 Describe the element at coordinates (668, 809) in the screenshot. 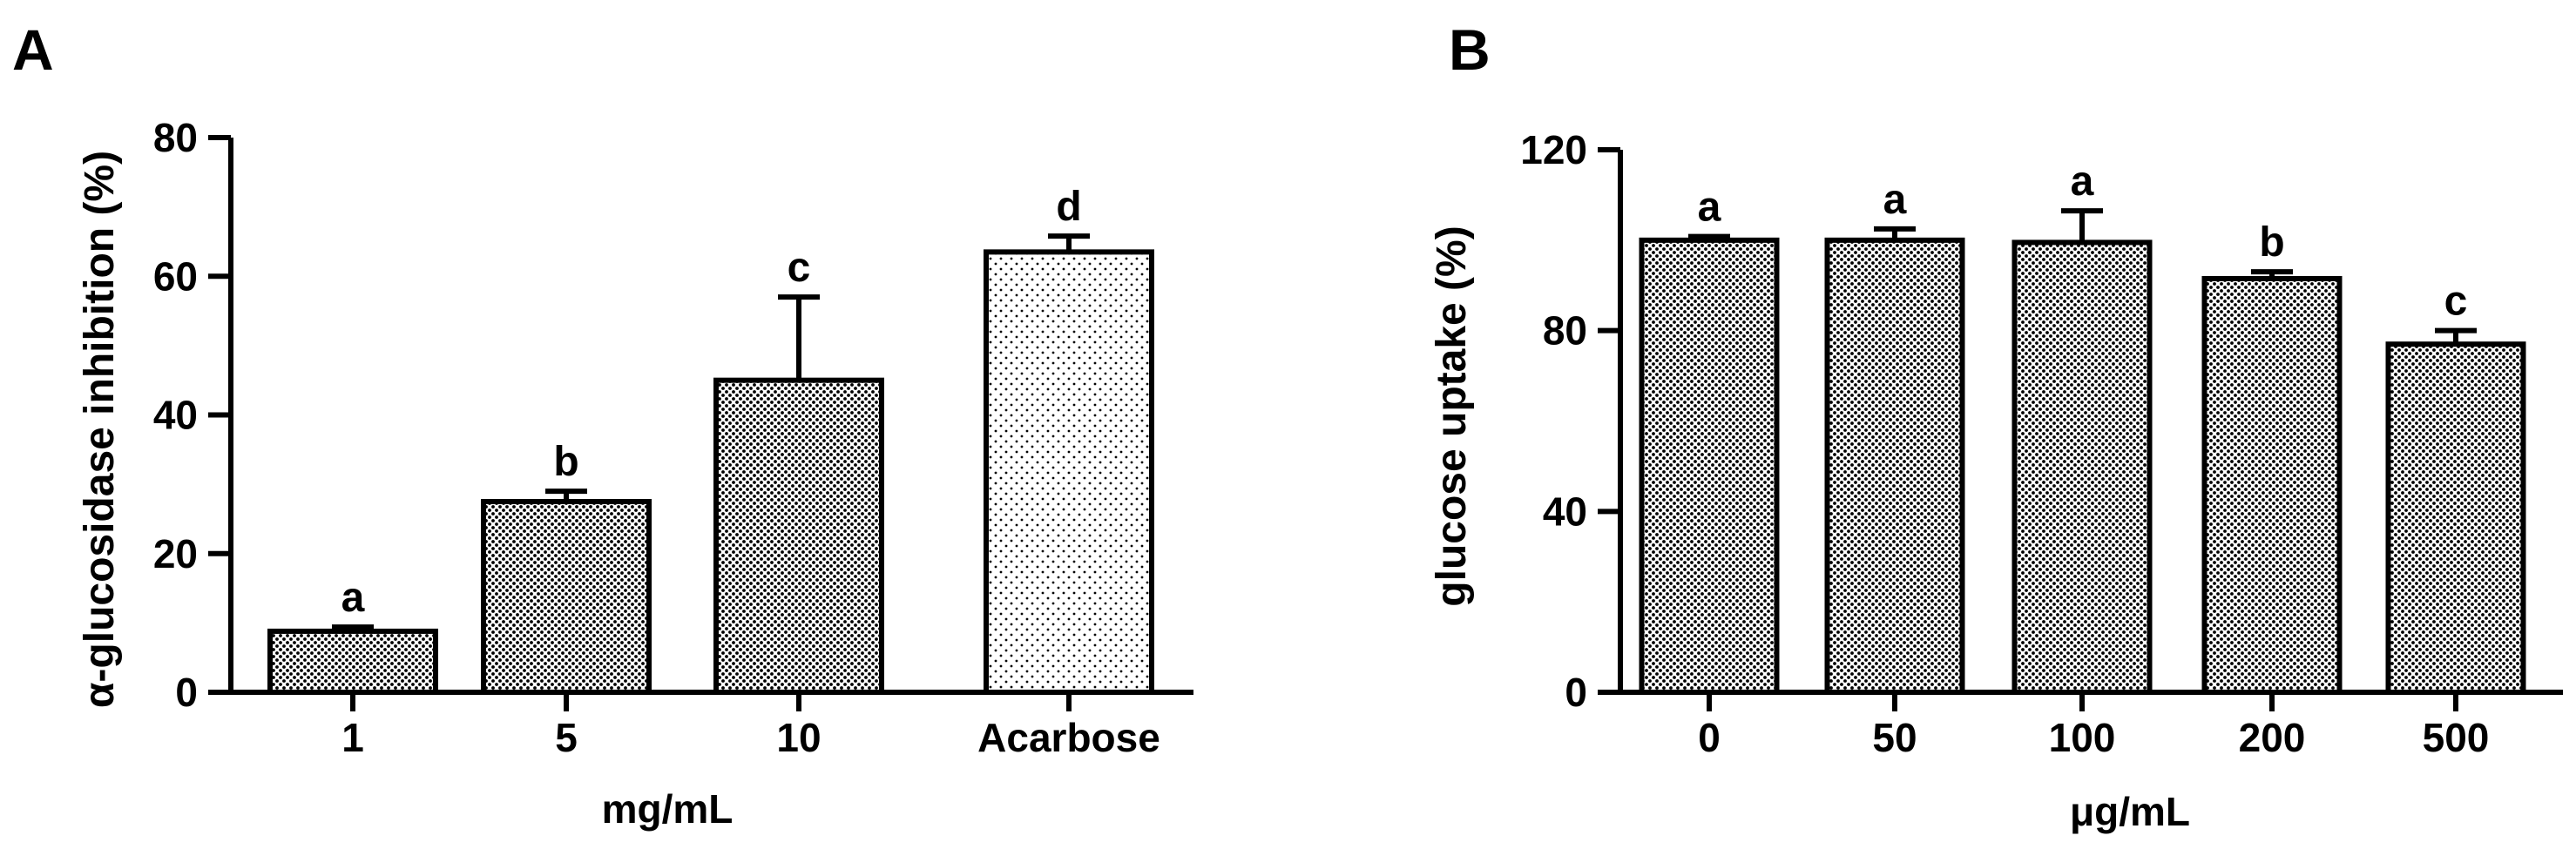

I see `panel-a-xlabel: mg/mL` at that location.